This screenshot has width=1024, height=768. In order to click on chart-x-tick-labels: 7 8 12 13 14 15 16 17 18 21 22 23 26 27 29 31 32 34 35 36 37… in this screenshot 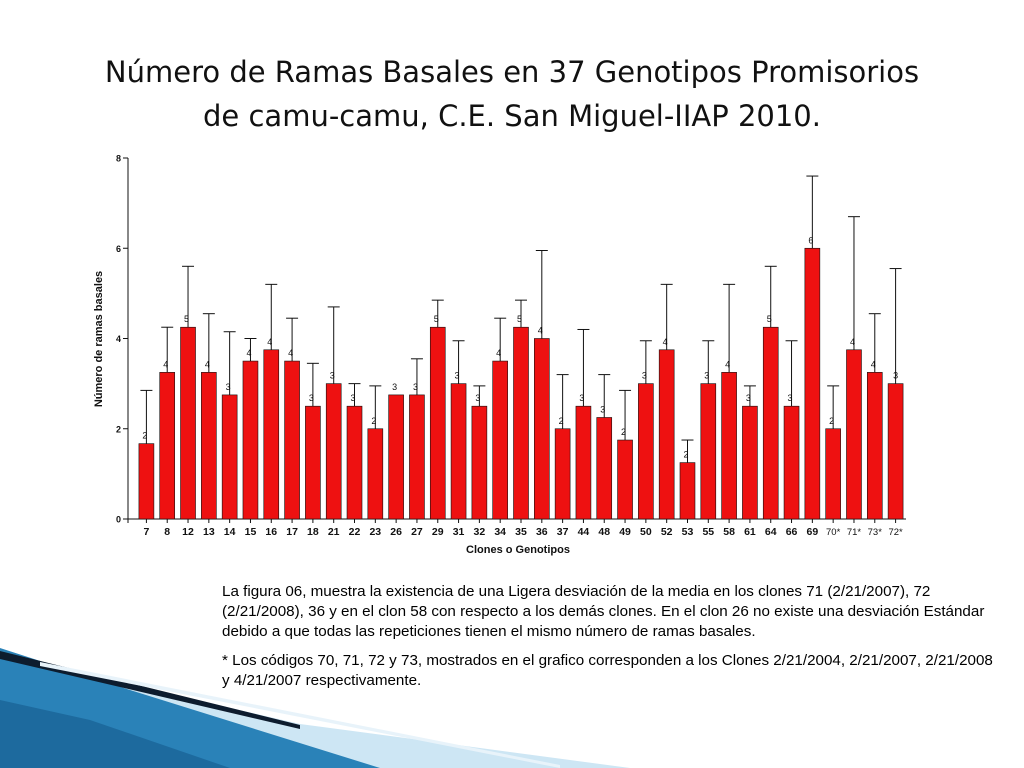, I will do `click(523, 532)`.